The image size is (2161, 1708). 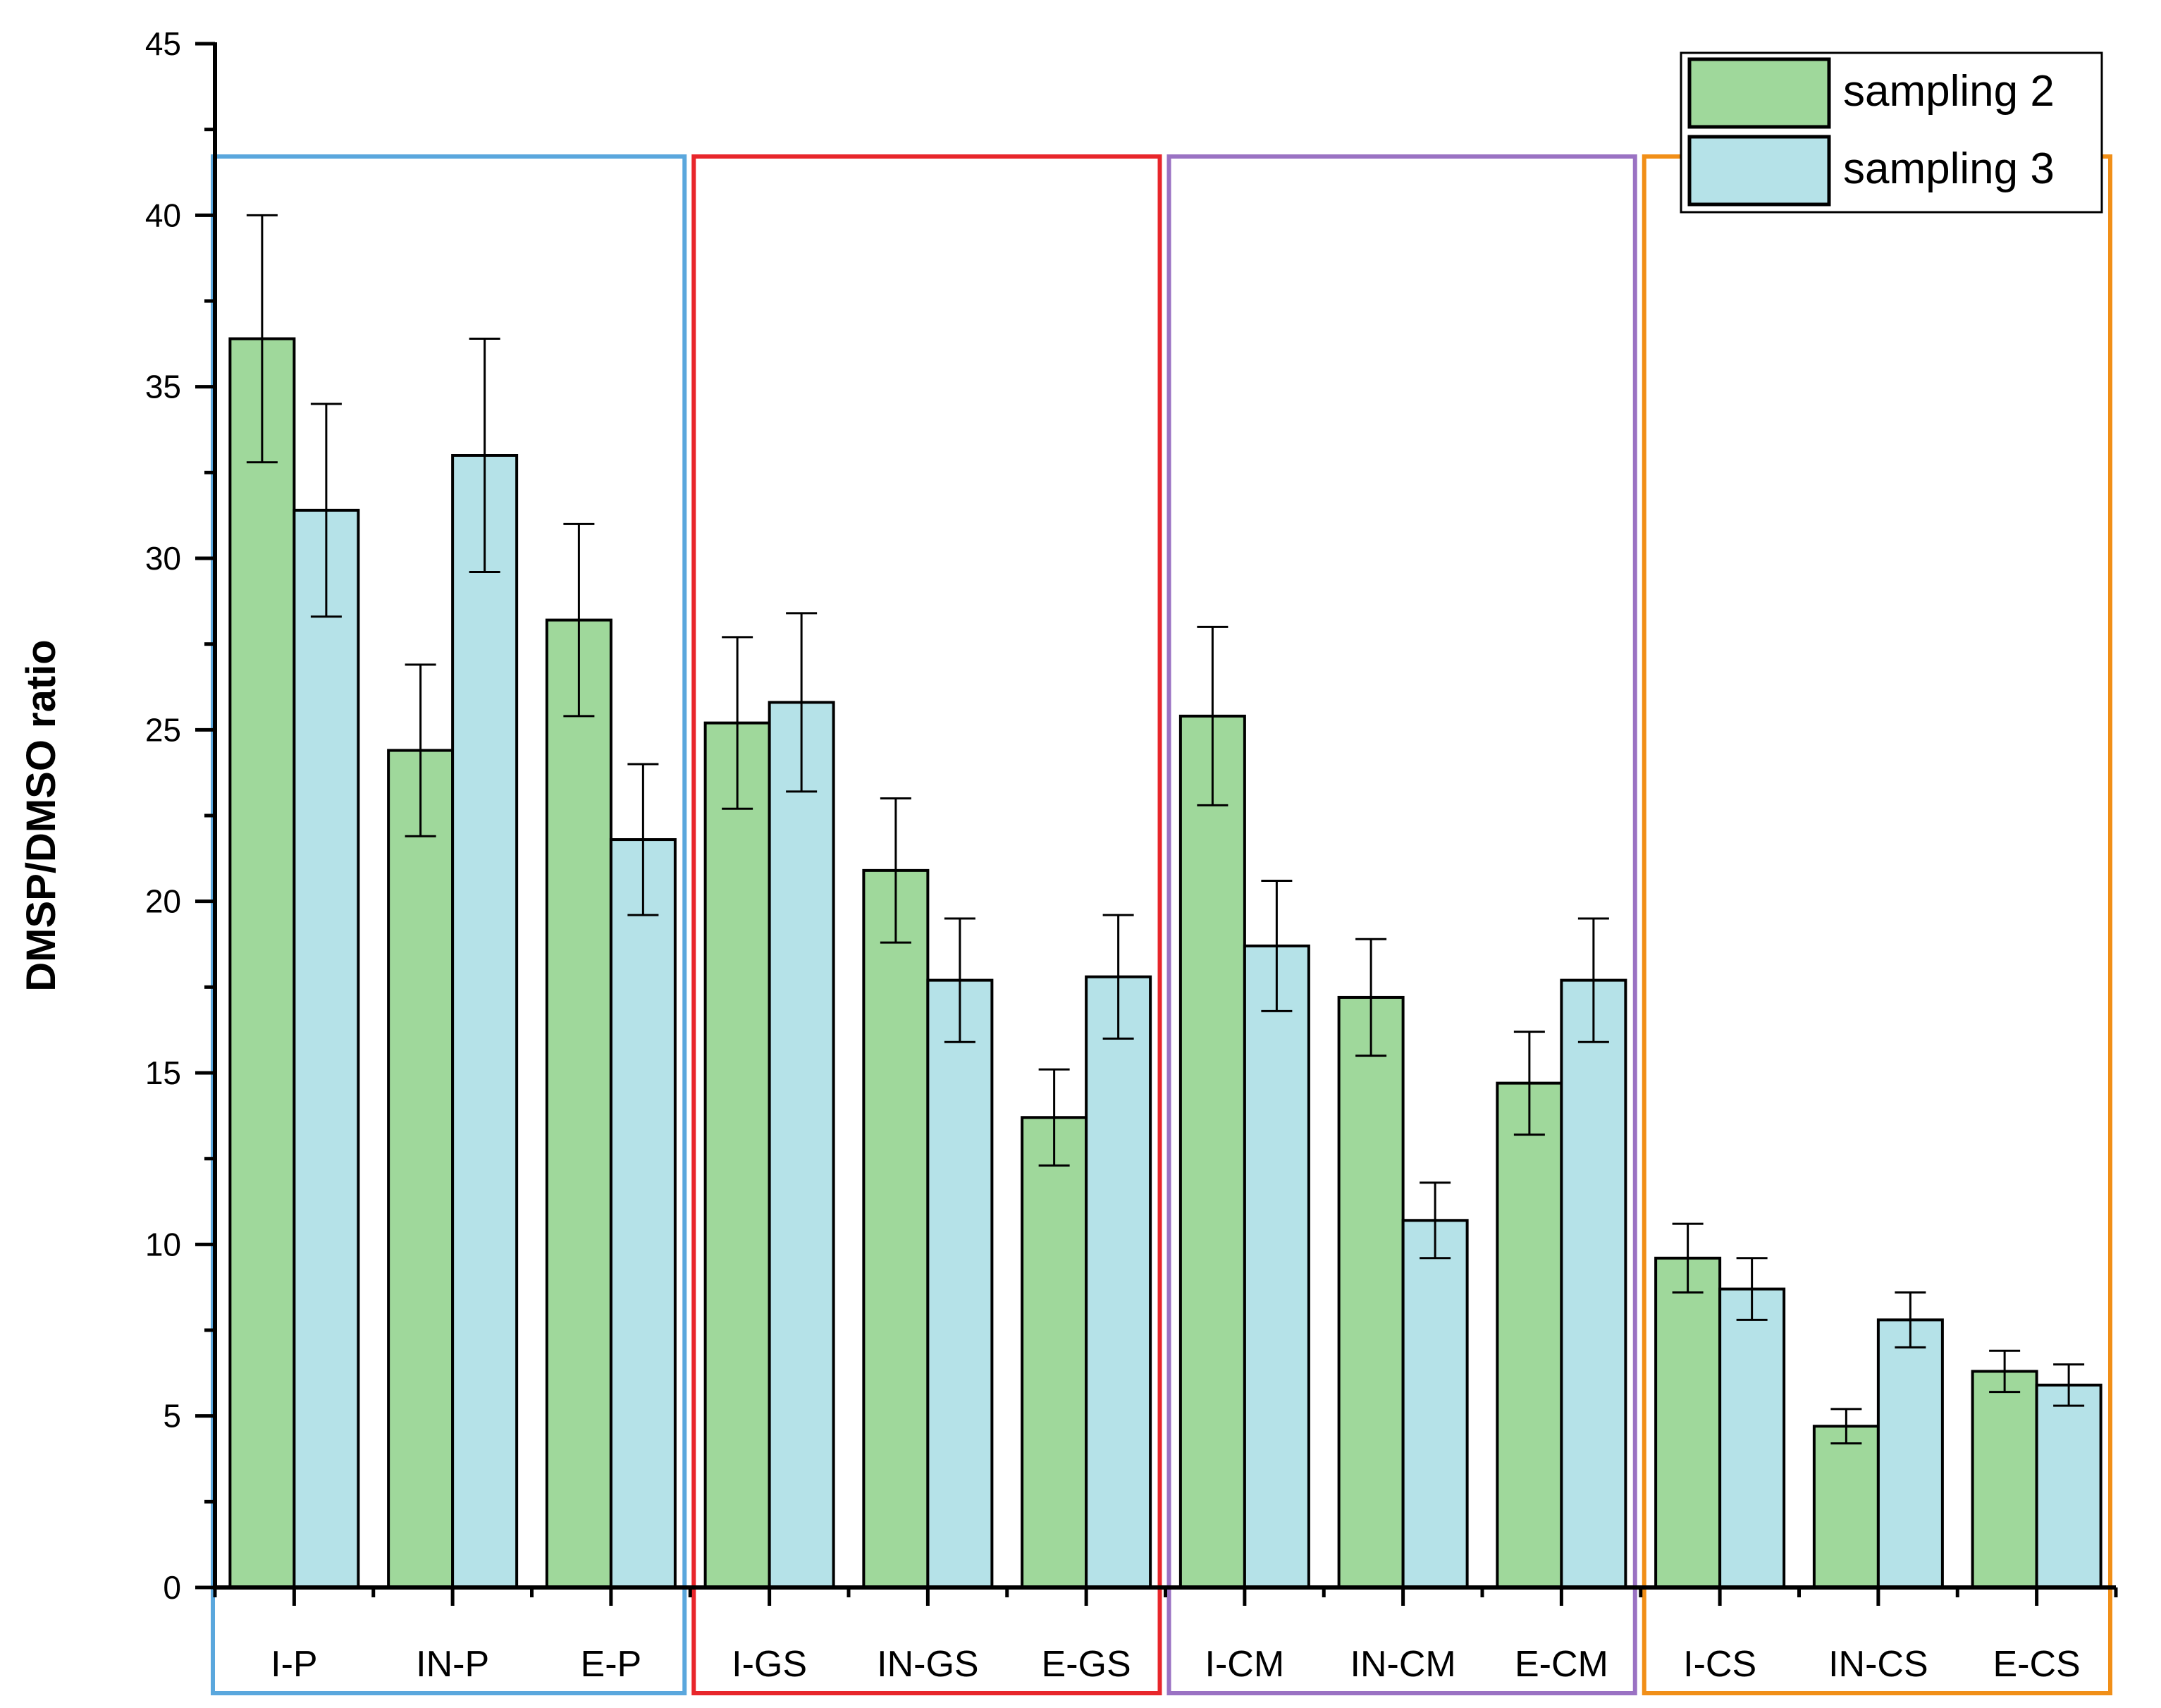 What do you see at coordinates (1086, 1664) in the screenshot?
I see `x-tick-label-e-gs: E-GS` at bounding box center [1086, 1664].